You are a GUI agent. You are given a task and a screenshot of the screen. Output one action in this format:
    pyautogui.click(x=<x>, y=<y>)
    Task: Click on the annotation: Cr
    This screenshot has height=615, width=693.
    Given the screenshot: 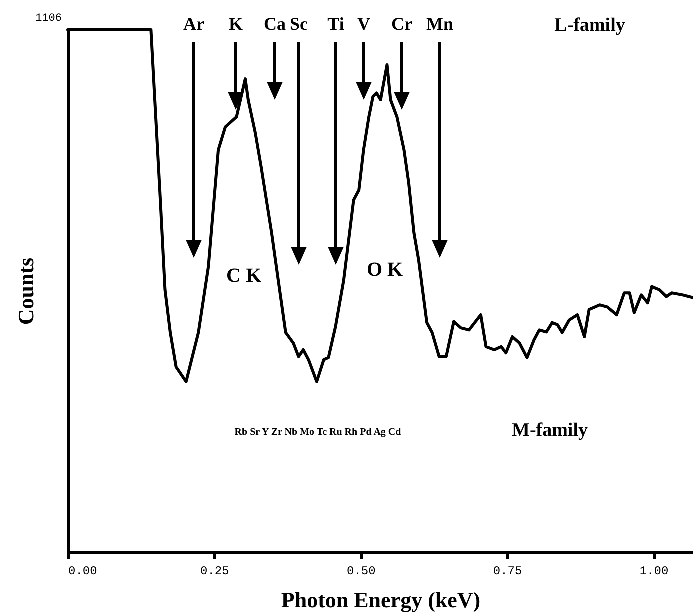 What is the action you would take?
    pyautogui.click(x=402, y=24)
    